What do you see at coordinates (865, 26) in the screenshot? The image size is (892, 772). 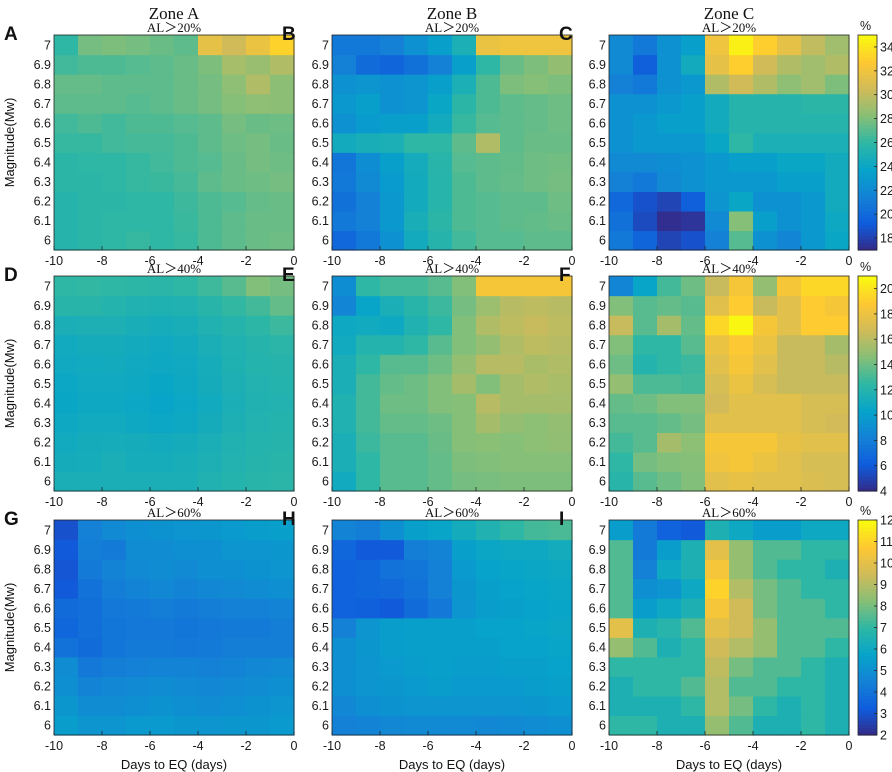 I see `colorbar-unit: %` at bounding box center [865, 26].